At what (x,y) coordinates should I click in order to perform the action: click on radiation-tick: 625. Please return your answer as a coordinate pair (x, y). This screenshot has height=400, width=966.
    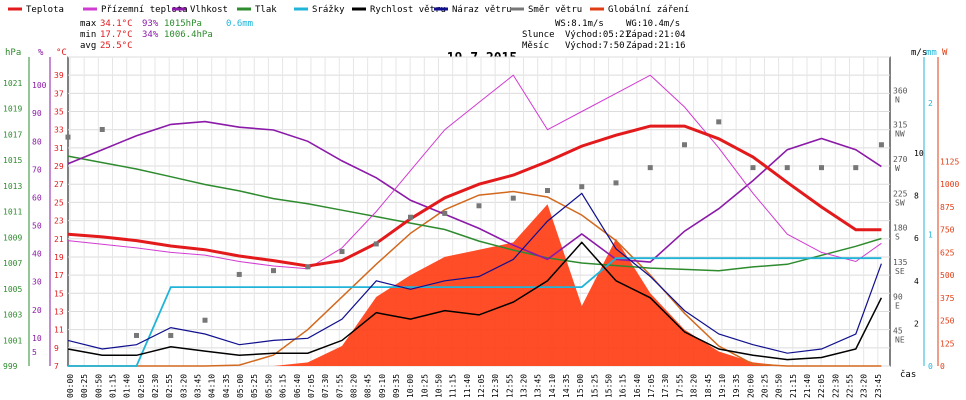
    Looking at the image, I should click on (947, 252).